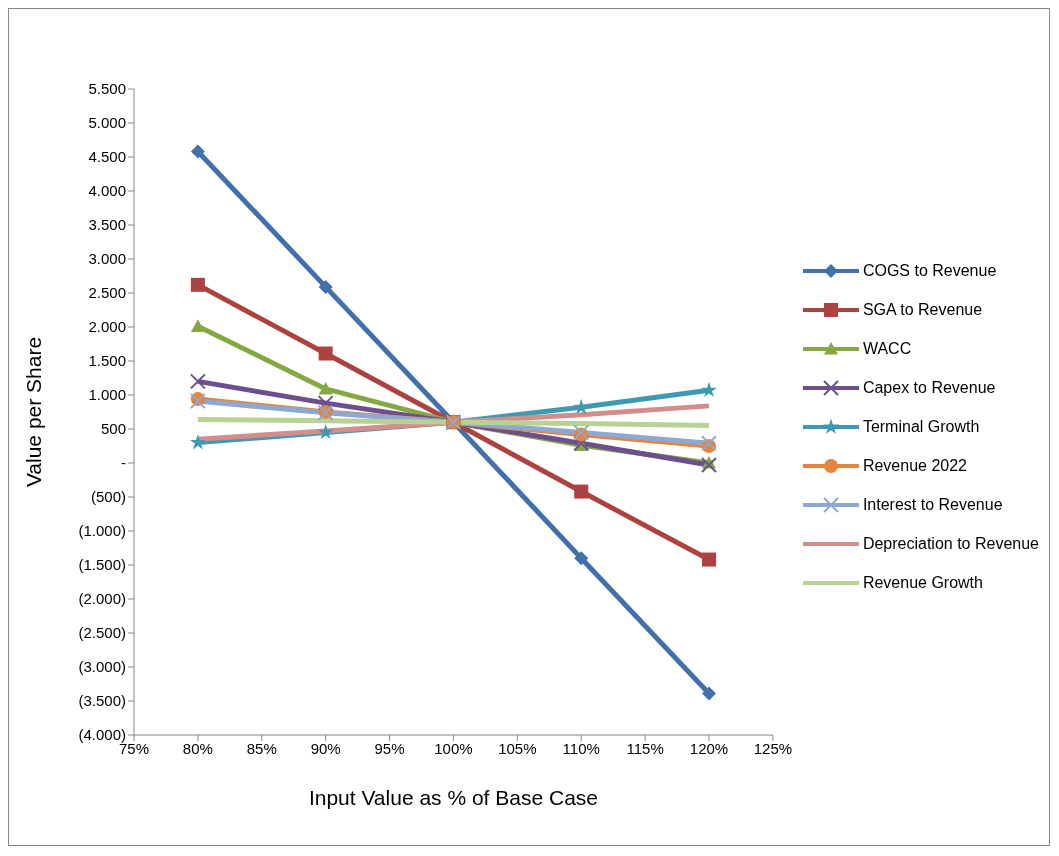 The width and height of the screenshot is (1059, 856). Describe the element at coordinates (517, 748) in the screenshot. I see `x-tick-label: 105%` at that location.